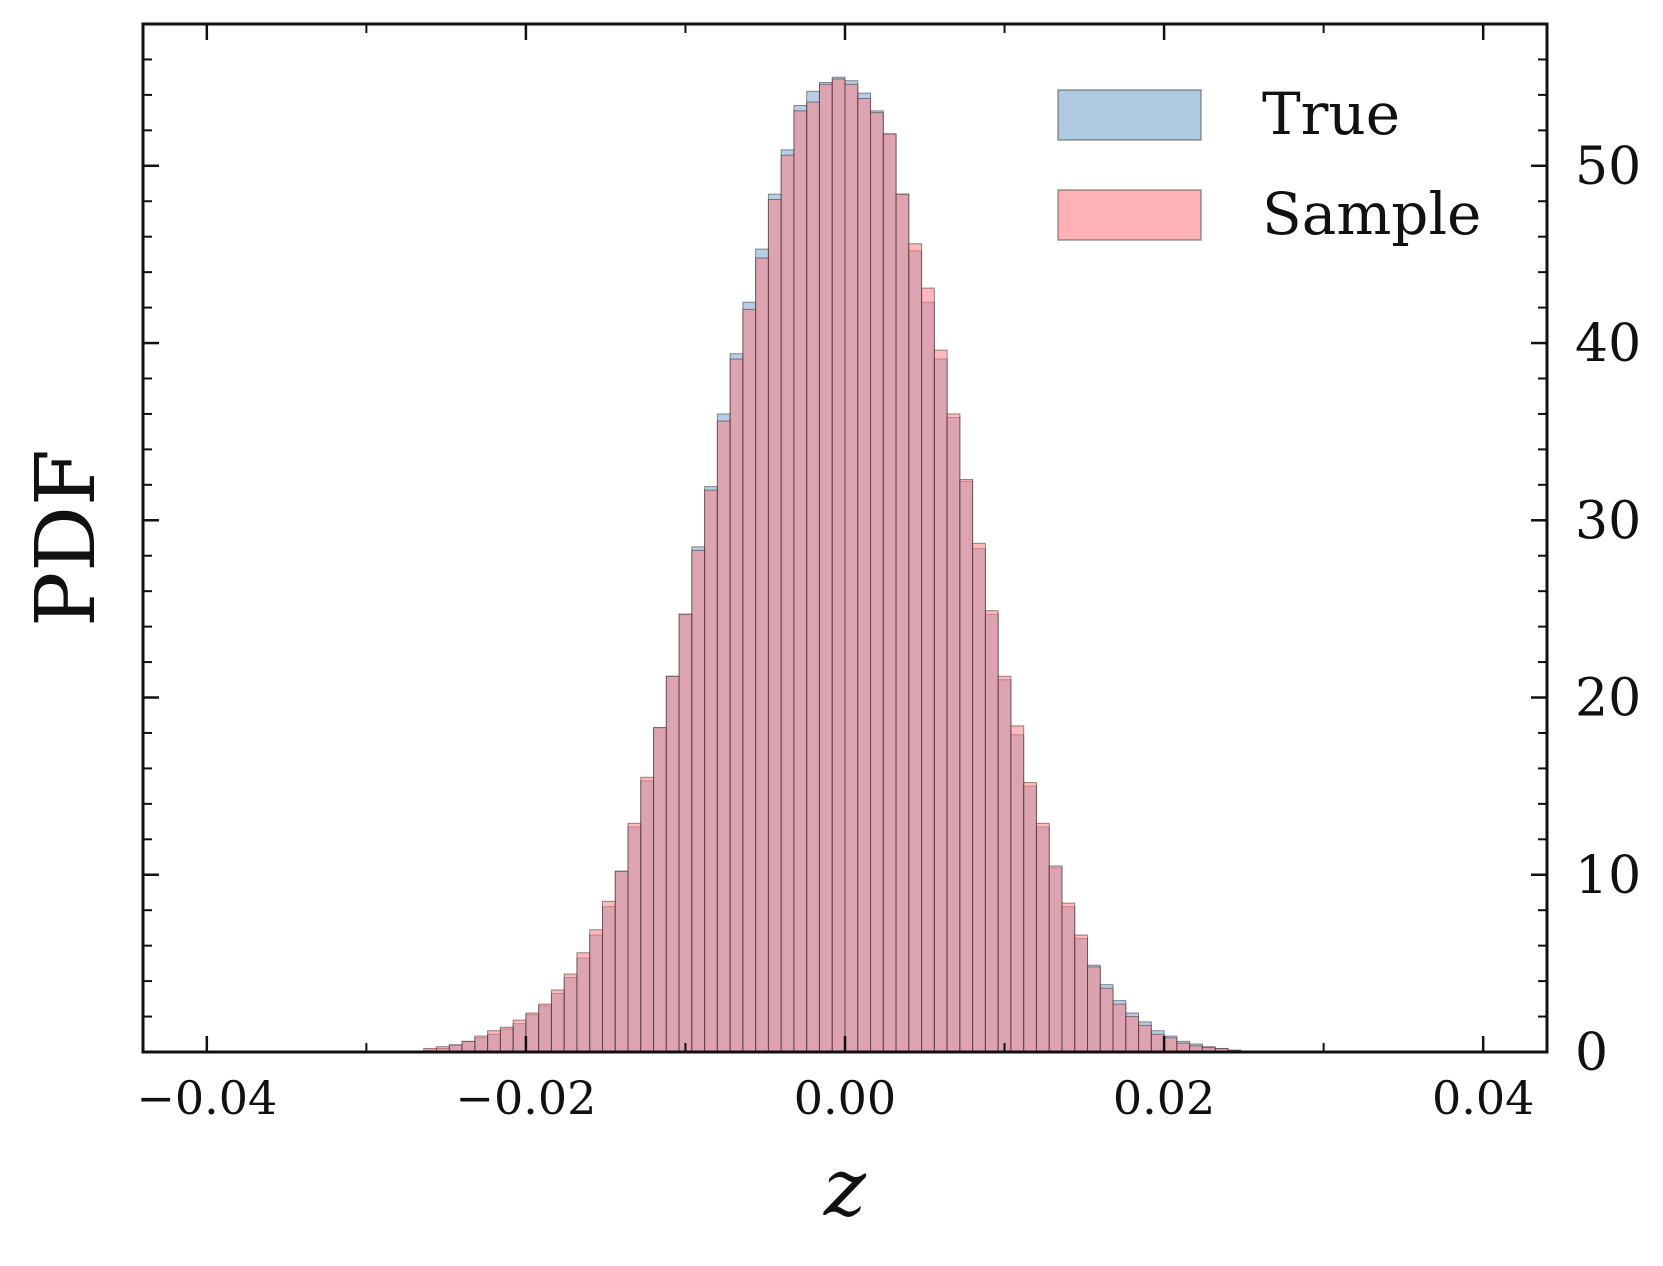 The height and width of the screenshot is (1266, 1663). I want to click on y-tick-label: 50, so click(1608, 167).